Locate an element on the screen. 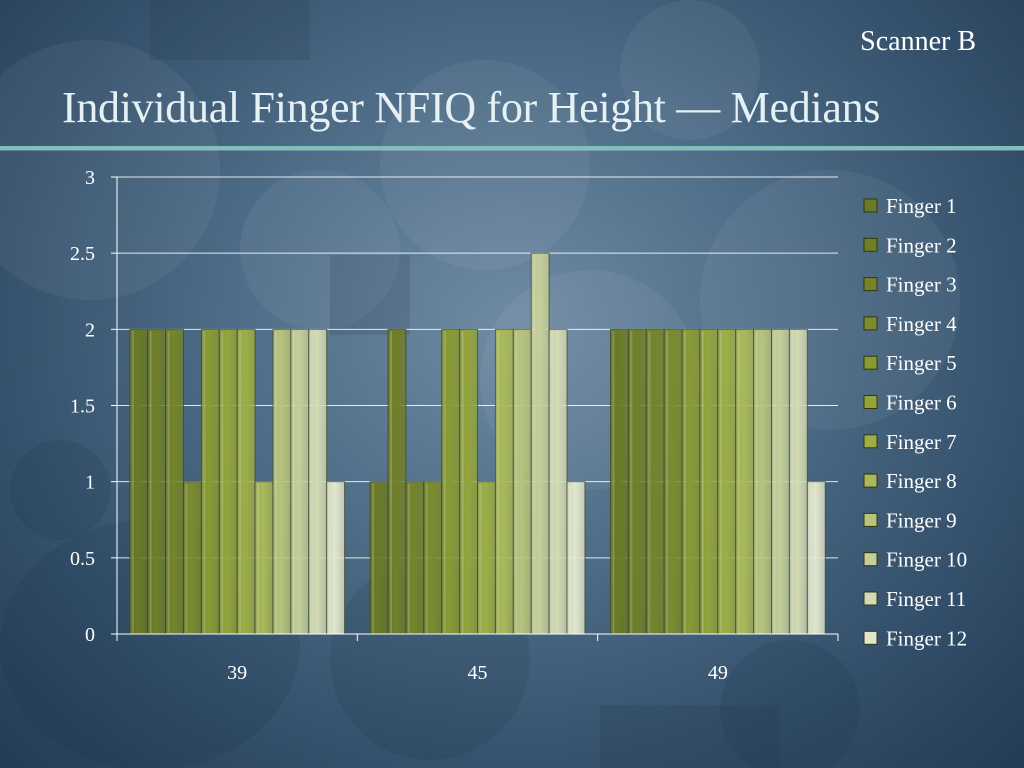 This screenshot has width=1024, height=768. y-tick-label: 1 is located at coordinates (90, 483).